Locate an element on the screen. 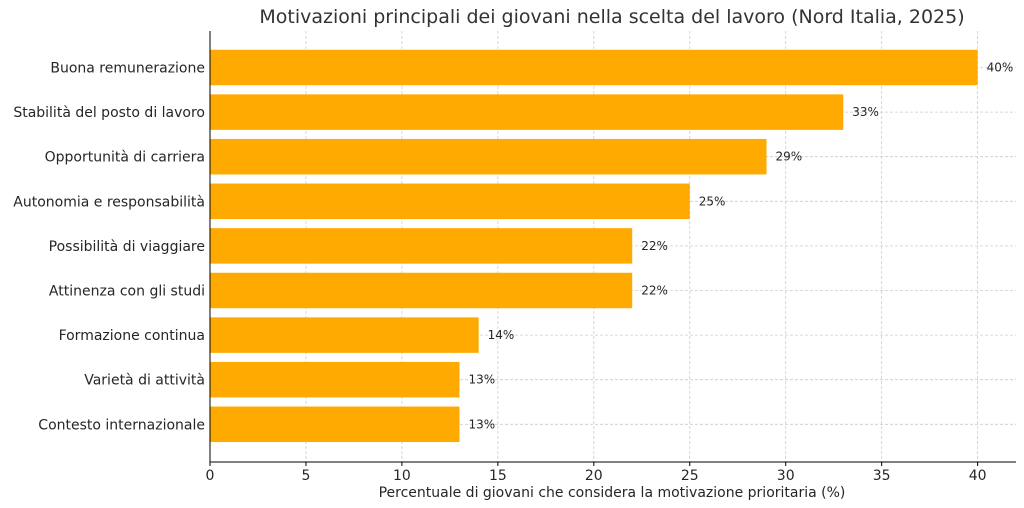 This screenshot has width=1024, height=508. x-tick-label: 40 is located at coordinates (978, 476).